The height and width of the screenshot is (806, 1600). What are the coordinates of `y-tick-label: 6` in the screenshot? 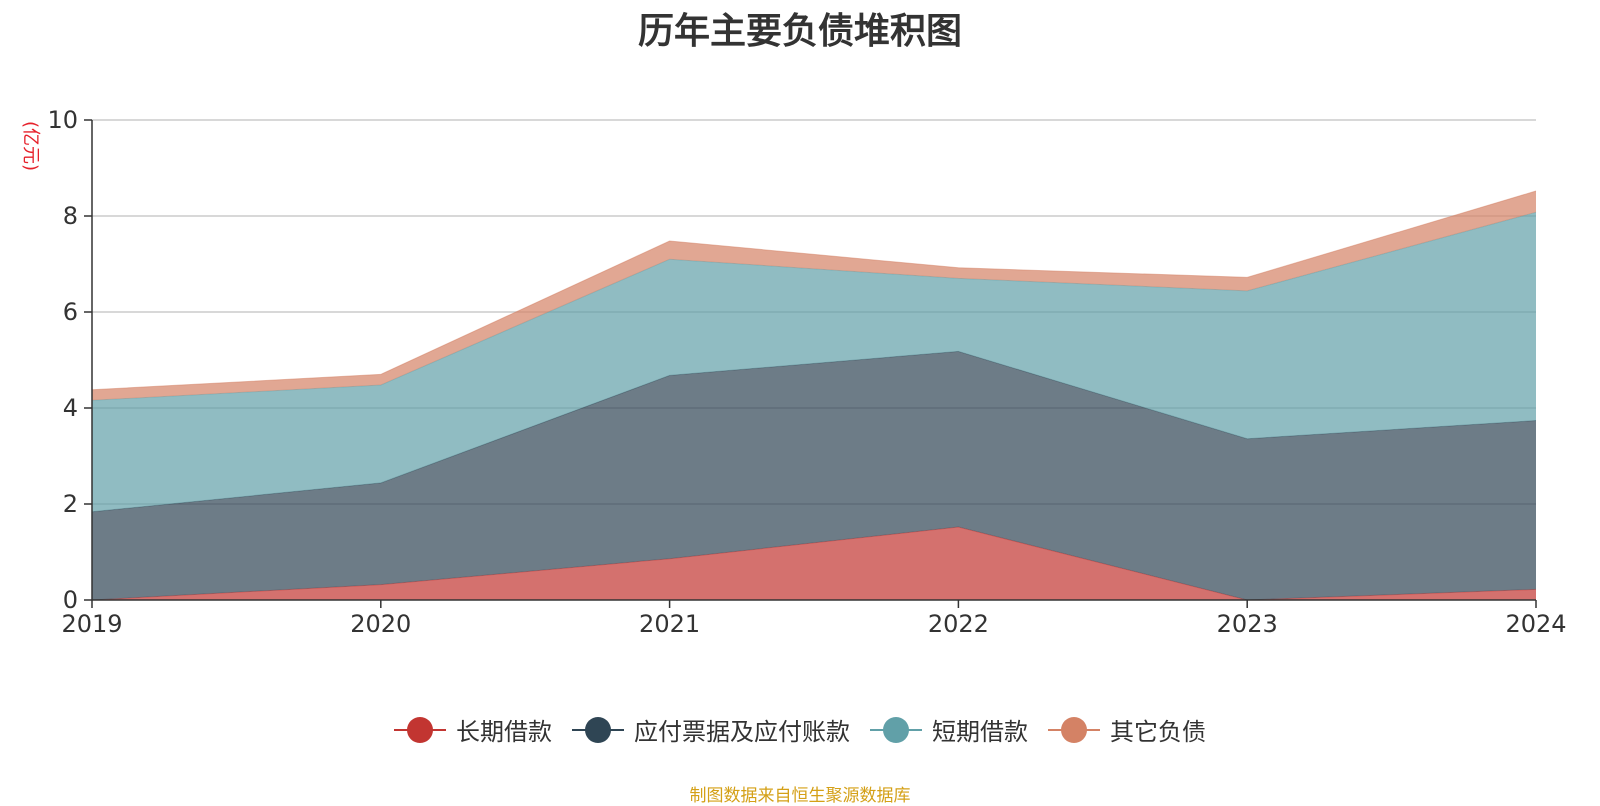 It's located at (70, 312).